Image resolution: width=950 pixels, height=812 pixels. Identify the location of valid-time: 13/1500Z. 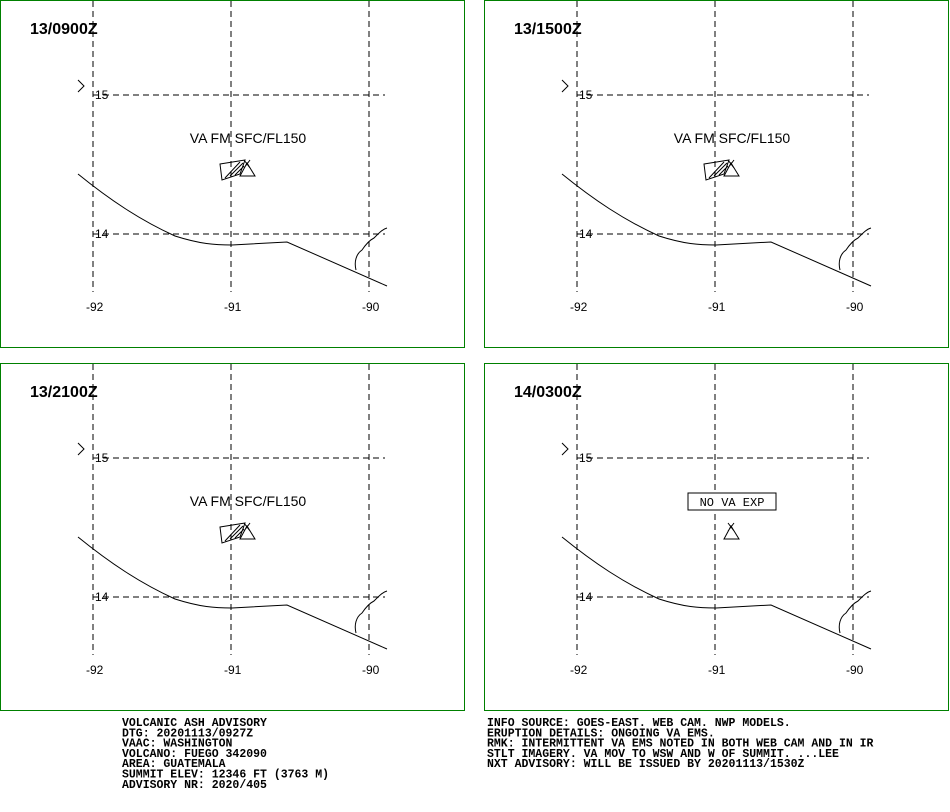
(548, 29).